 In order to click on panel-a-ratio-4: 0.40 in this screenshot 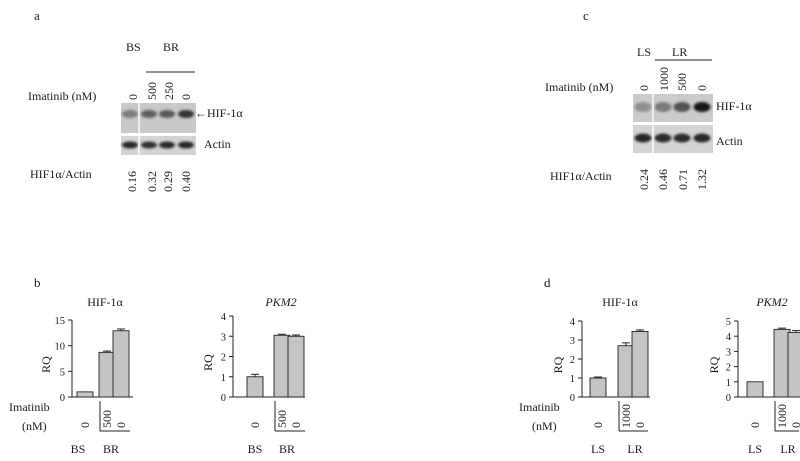, I will do `click(186, 181)`.